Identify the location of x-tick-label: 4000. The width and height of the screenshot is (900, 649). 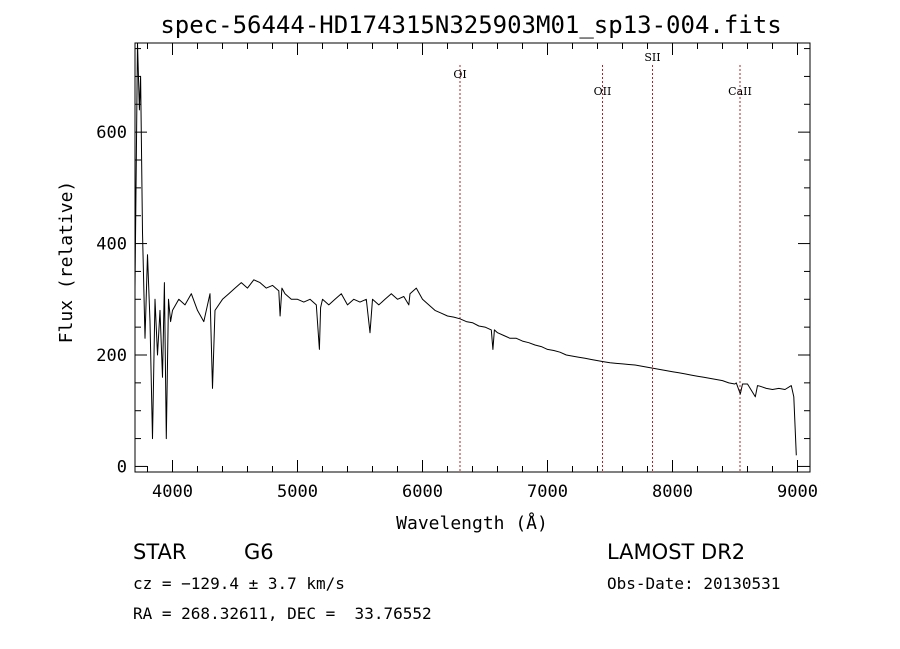
(172, 492).